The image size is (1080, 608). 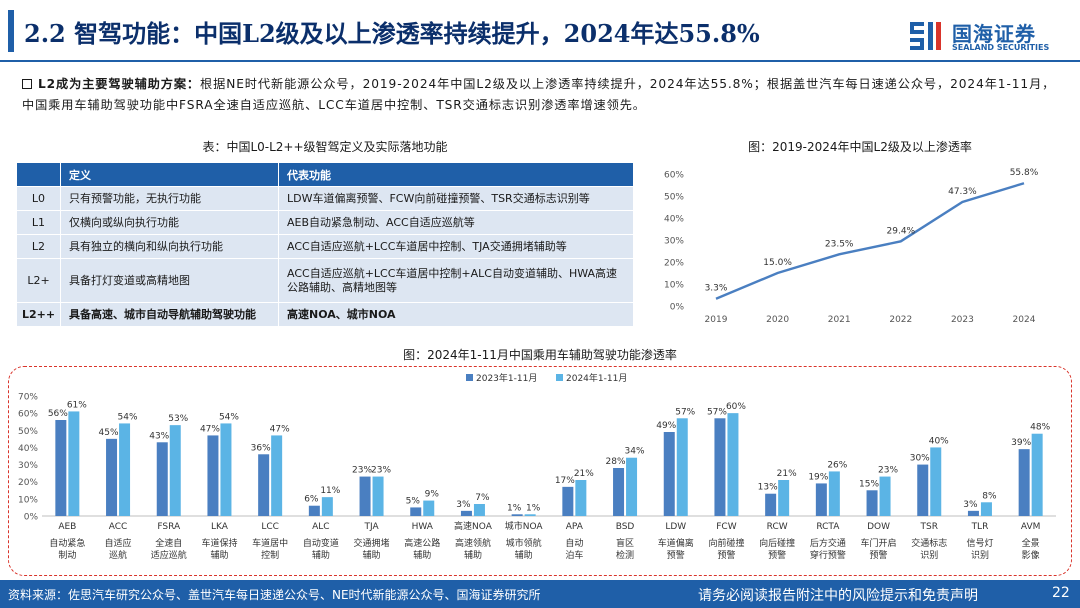 I want to click on category-label: ALC, so click(x=320, y=527).